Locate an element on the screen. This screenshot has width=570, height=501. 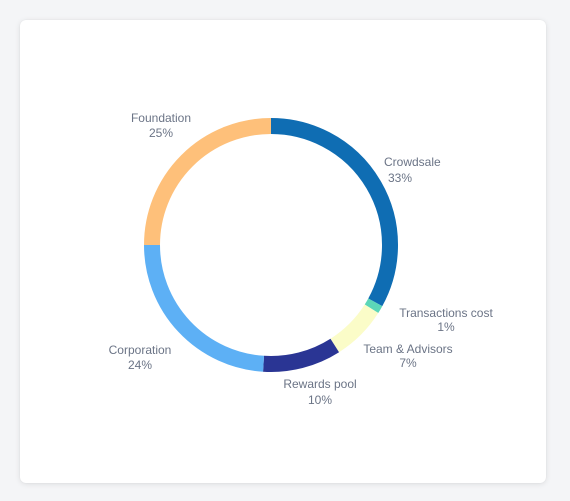
label-foundation-name: Foundation is located at coordinates (161, 118).